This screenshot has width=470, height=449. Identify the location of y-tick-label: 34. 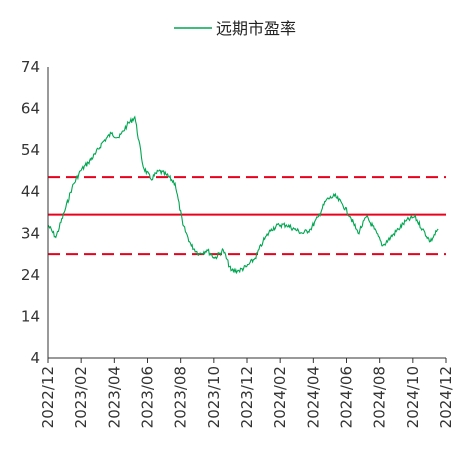
(30, 233).